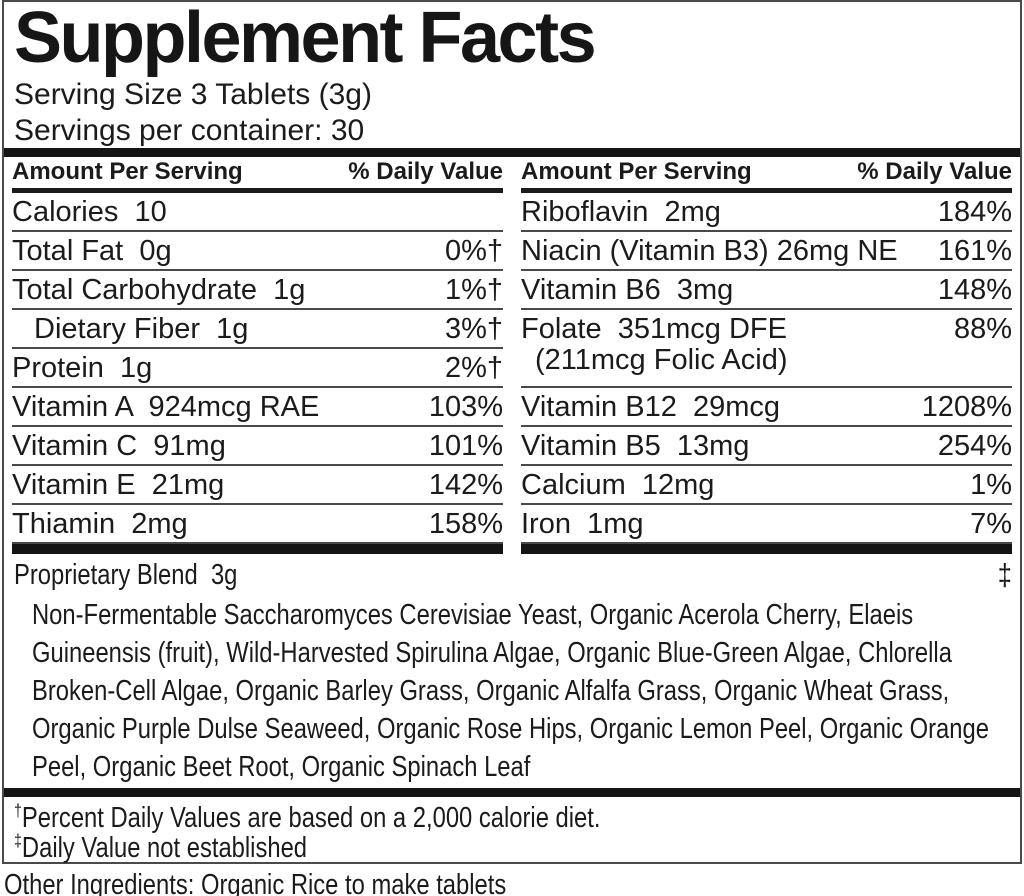  I want to click on nutrient-row-niacin: Niacin (Vitamin B3) 26mg NE 161%, so click(766, 251).